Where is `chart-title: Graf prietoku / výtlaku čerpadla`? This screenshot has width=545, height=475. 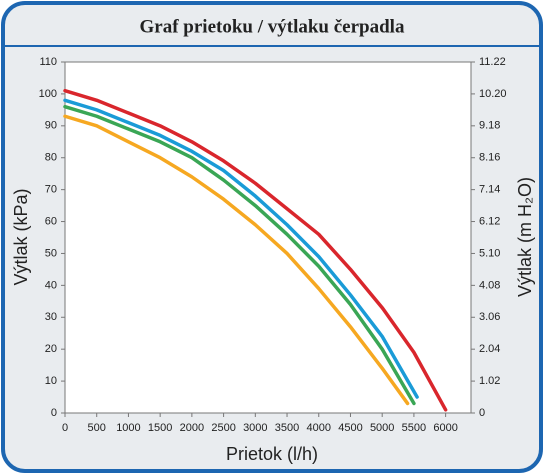 chart-title: Graf prietoku / výtlaku čerpadla is located at coordinates (272, 26).